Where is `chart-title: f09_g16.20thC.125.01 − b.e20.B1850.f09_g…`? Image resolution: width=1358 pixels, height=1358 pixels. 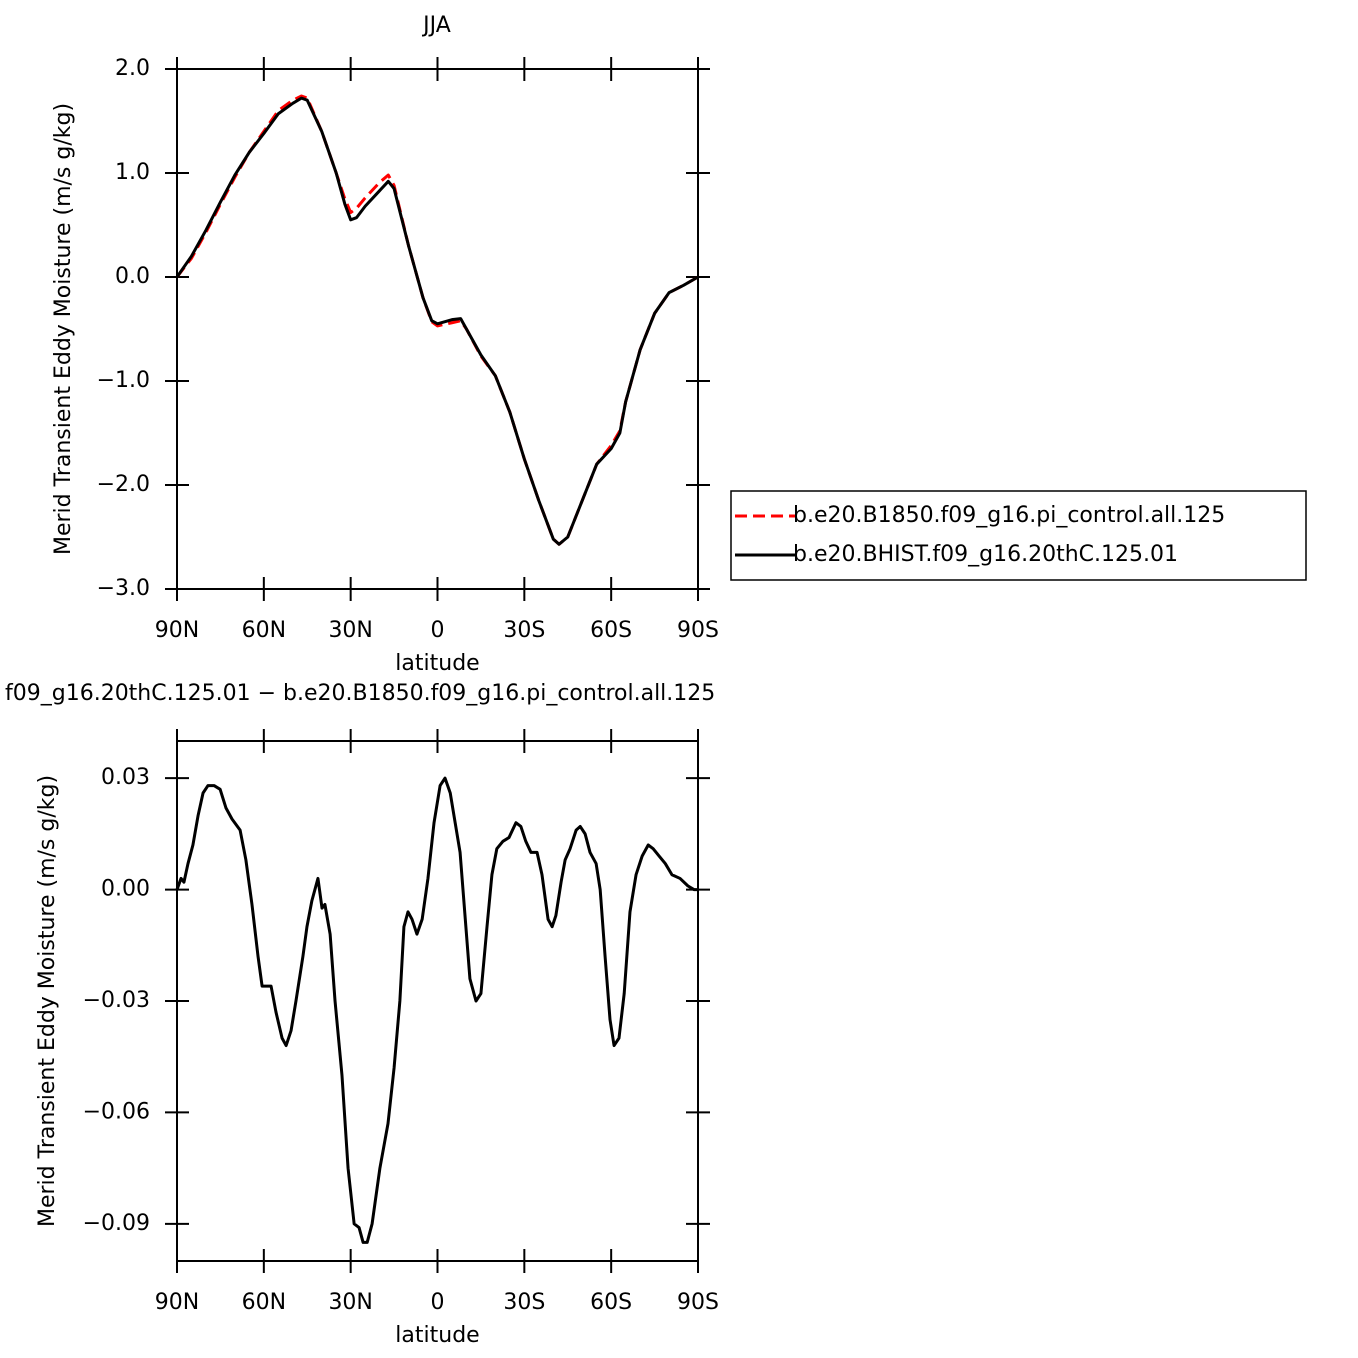 chart-title: f09_g16.20thC.125.01 − b.e20.B1850.f09_g… is located at coordinates (360, 693).